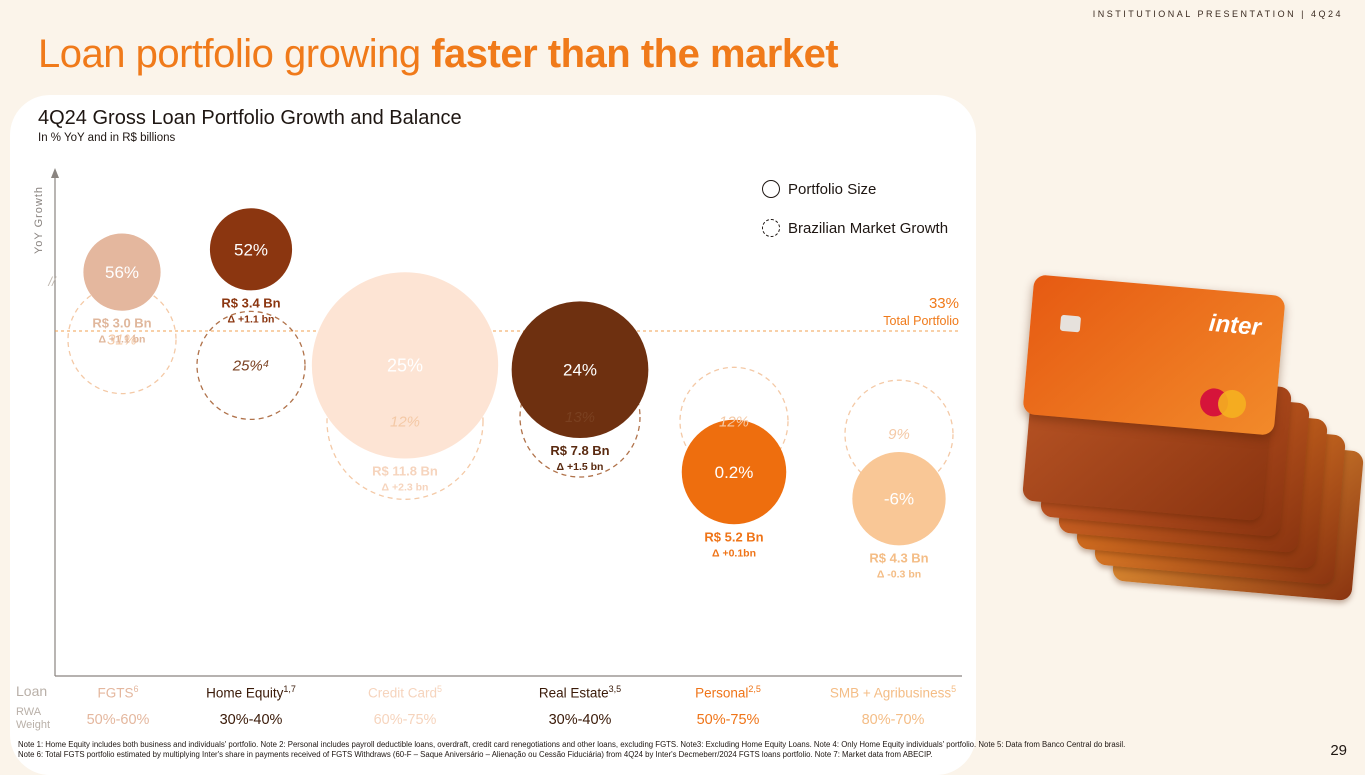 Image resolution: width=1365 pixels, height=775 pixels. Describe the element at coordinates (289, 689) in the screenshot. I see `category-footnote: 1,7` at that location.